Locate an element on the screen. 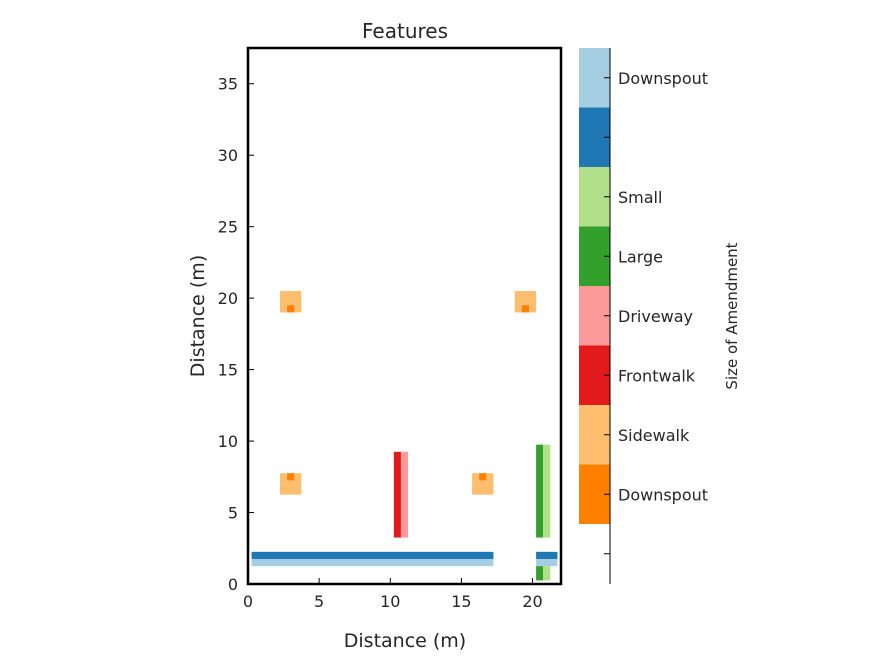  y-tick-label: 25 is located at coordinates (228, 227).